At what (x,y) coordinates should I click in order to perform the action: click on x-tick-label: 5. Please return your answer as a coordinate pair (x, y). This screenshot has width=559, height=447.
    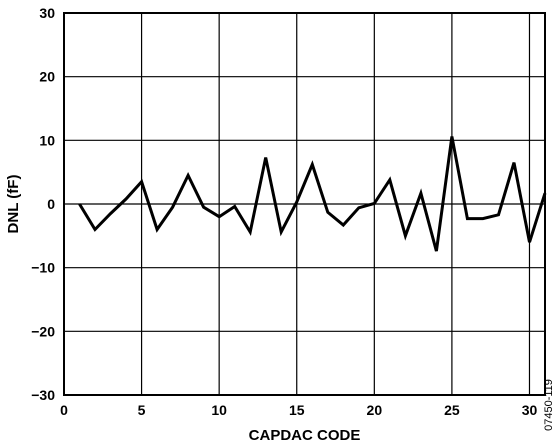
    Looking at the image, I should click on (142, 410).